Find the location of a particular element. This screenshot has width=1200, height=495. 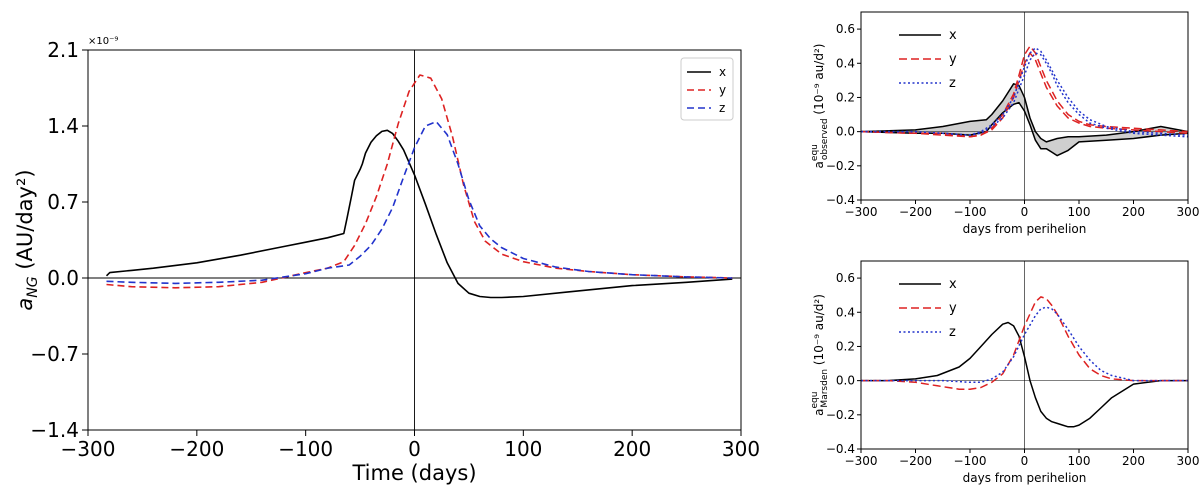

series-line-z-alt is located at coordinates (1025, 95).